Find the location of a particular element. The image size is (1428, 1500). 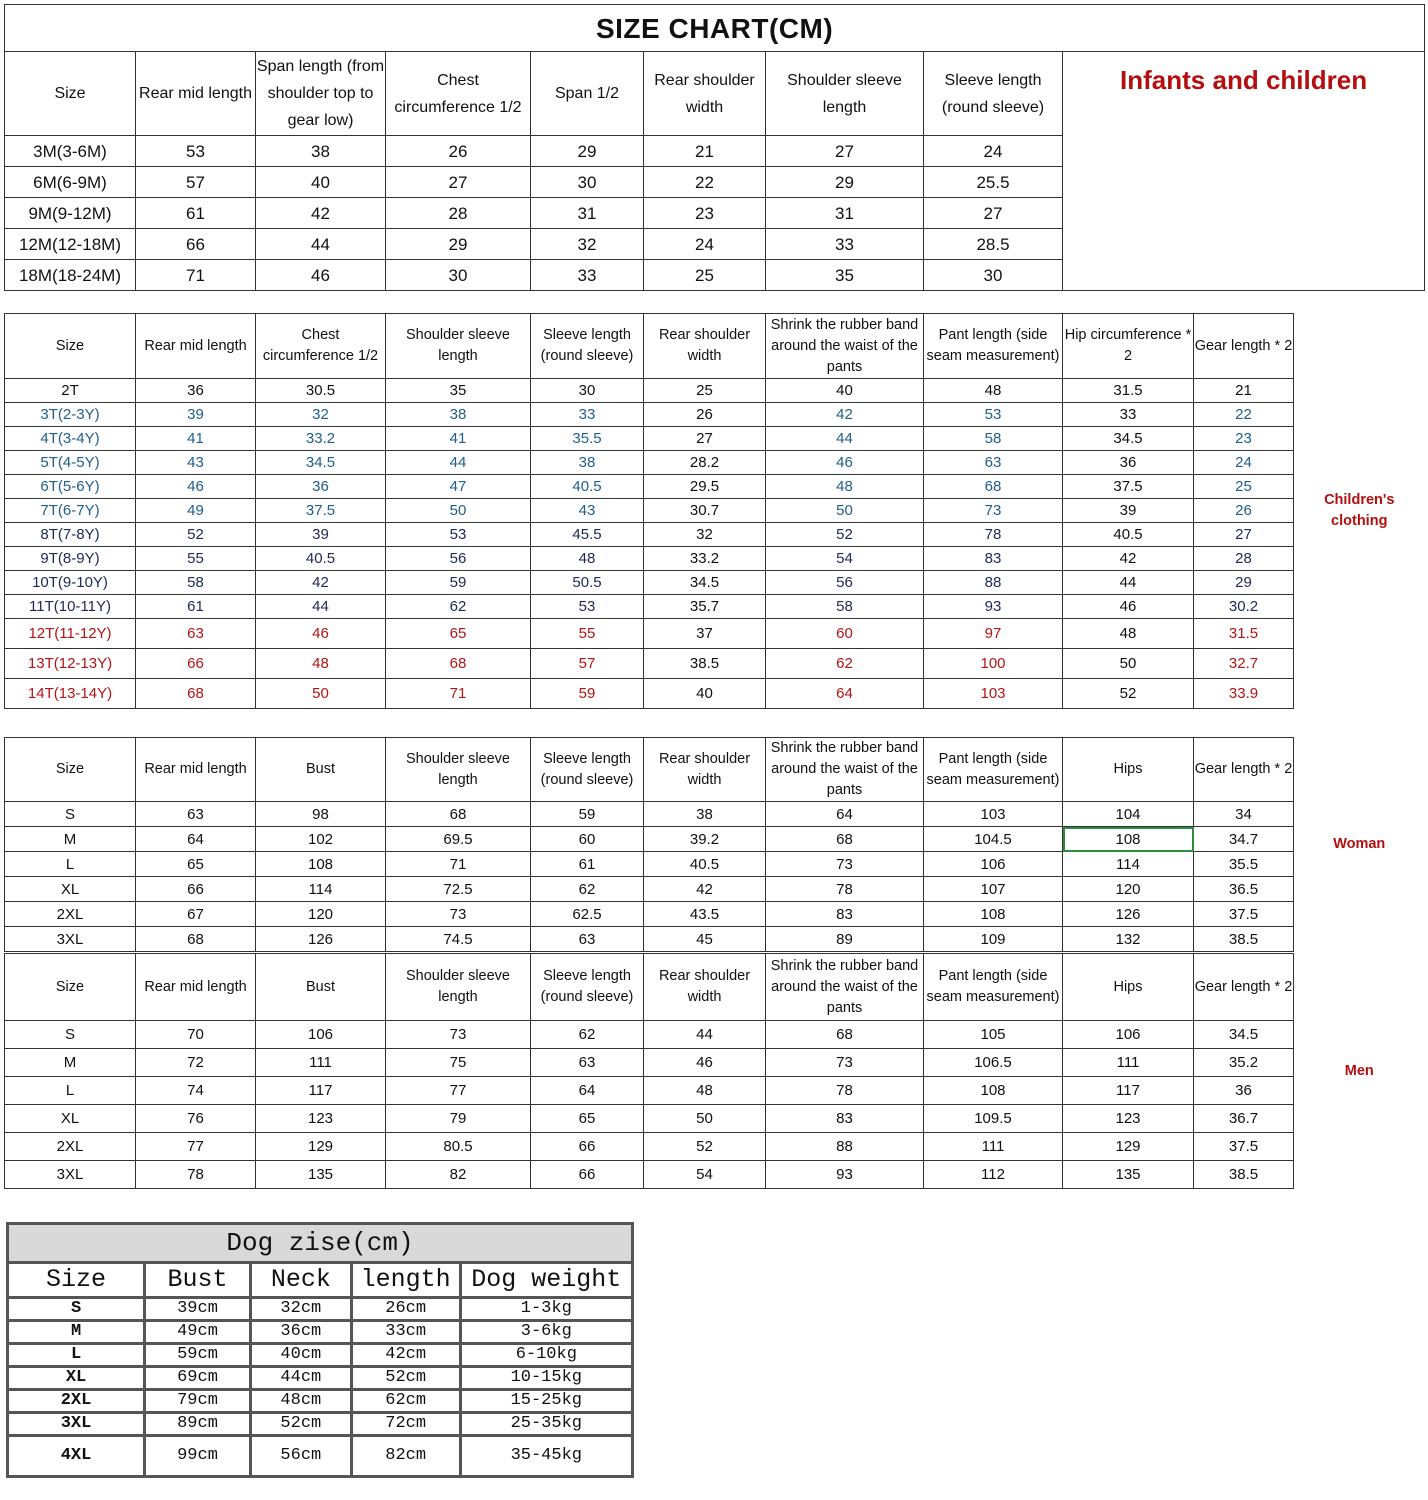

table-cell: 109.5 is located at coordinates (993, 1118).